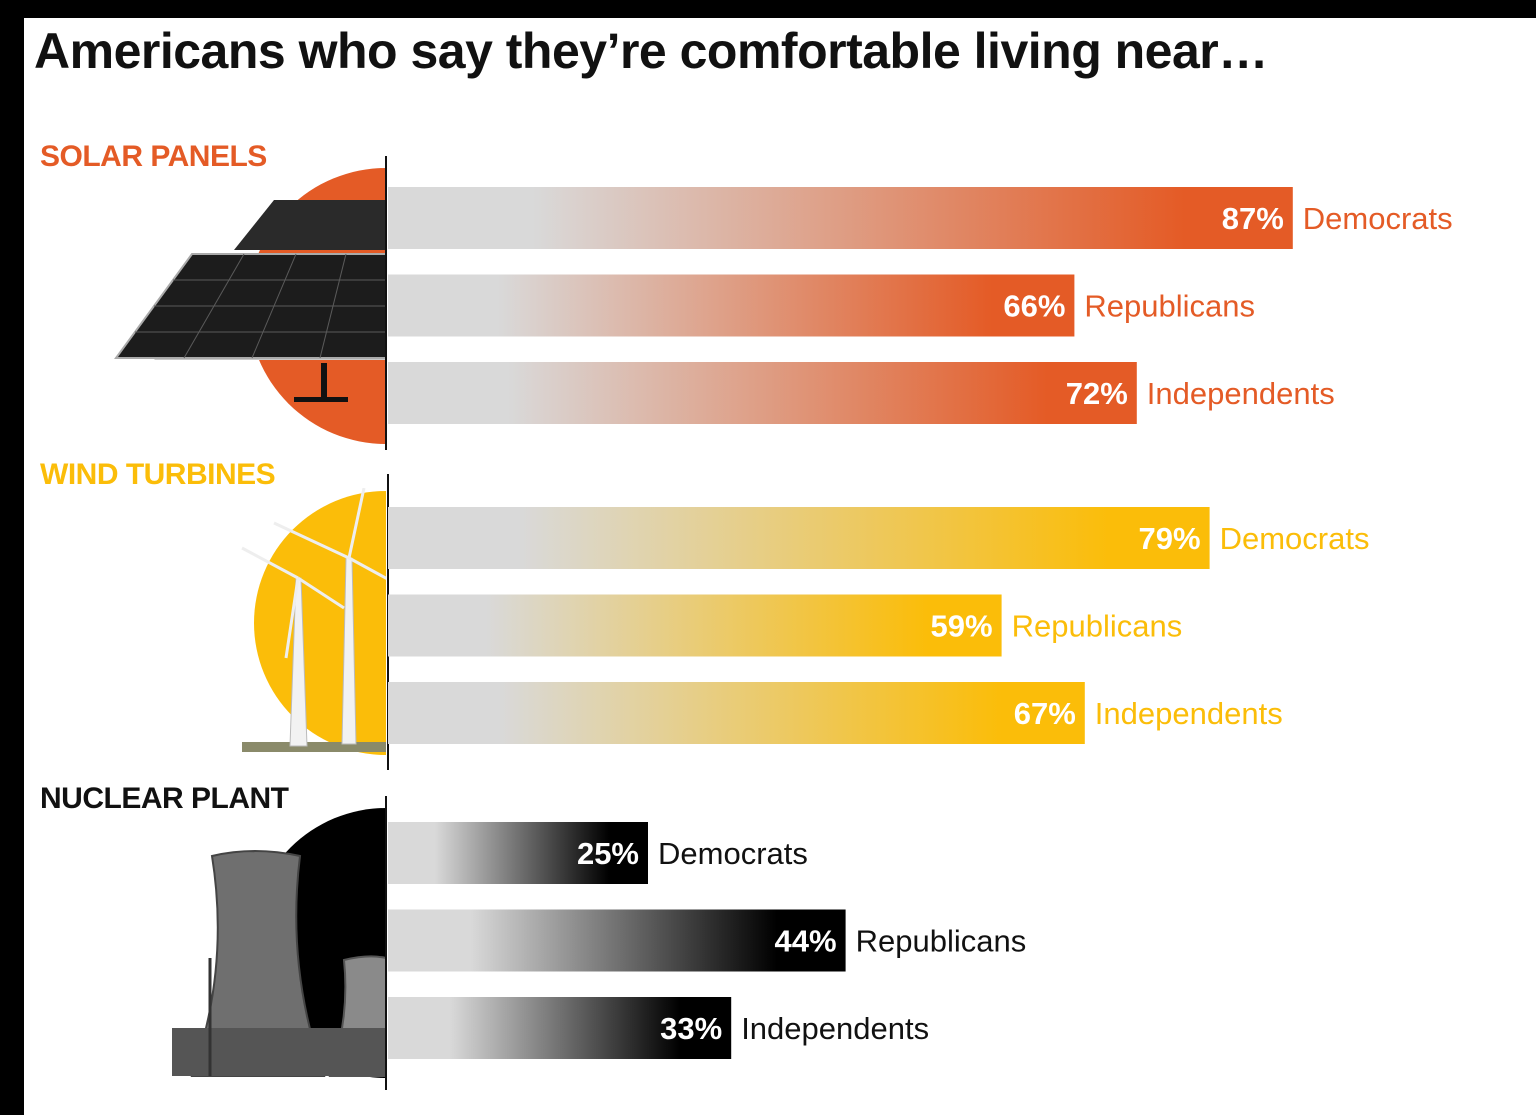 Image resolution: width=1536 pixels, height=1115 pixels. Describe the element at coordinates (1097, 393) in the screenshot. I see `value-label-solar-independents: 72%` at that location.